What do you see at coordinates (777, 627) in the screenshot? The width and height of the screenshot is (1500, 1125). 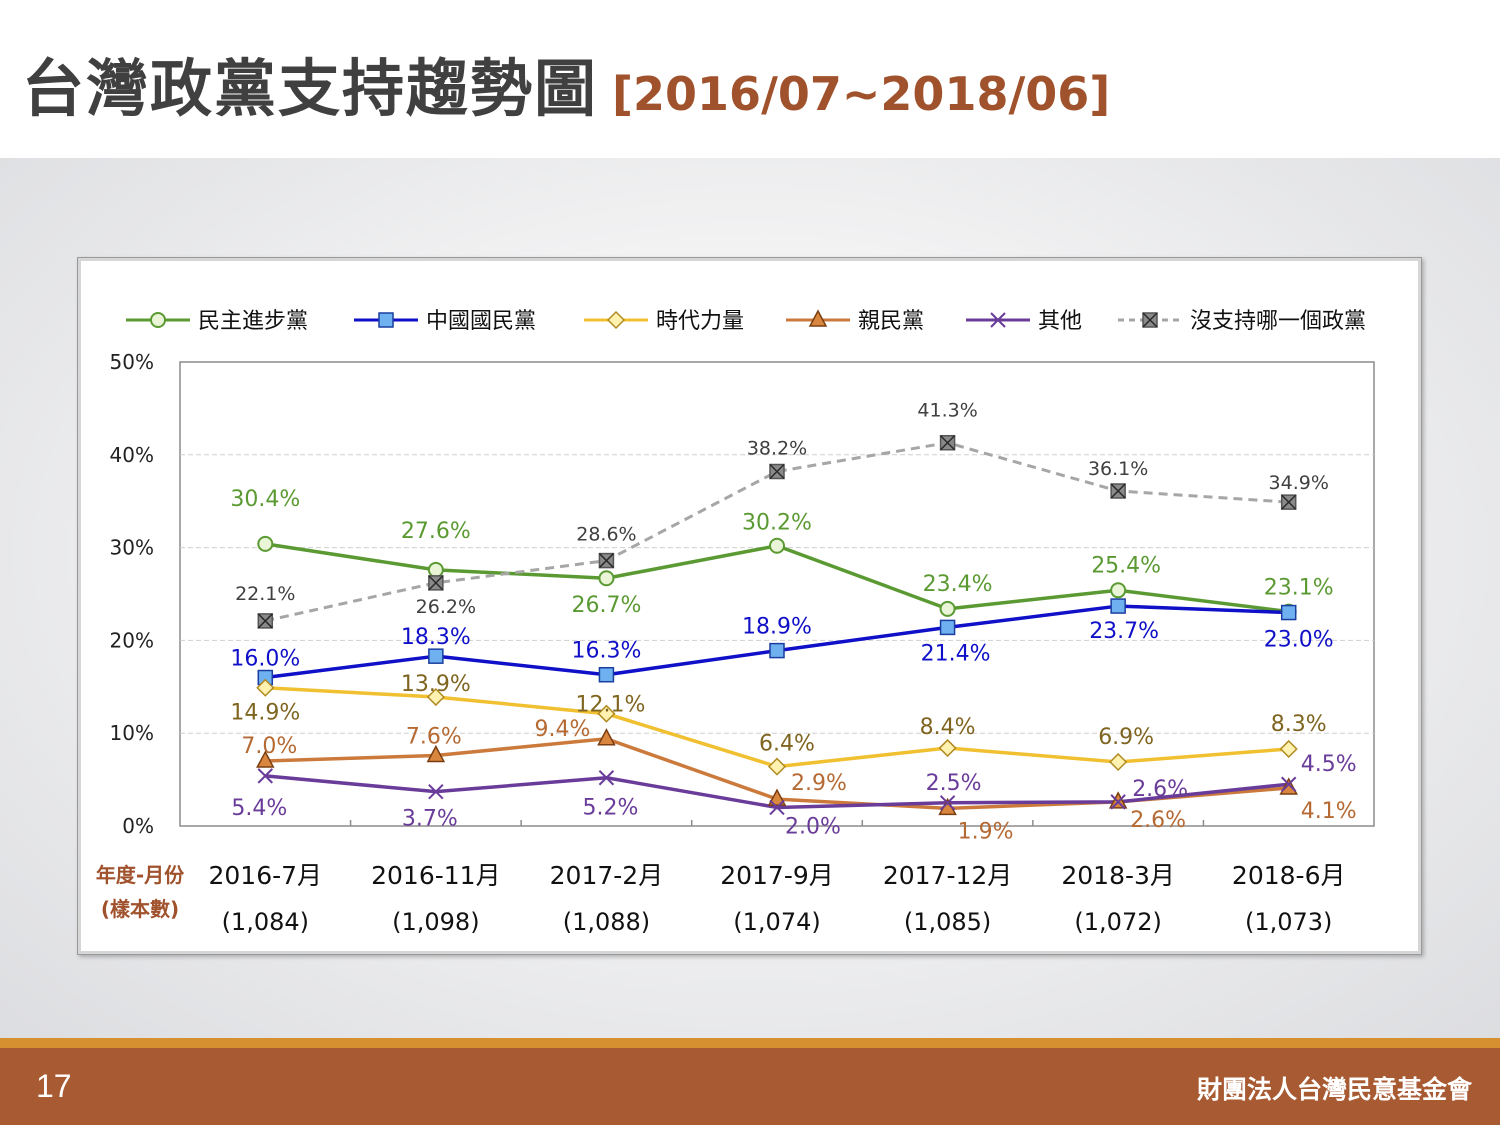 I see `data-label-kmt: 18.9%` at bounding box center [777, 627].